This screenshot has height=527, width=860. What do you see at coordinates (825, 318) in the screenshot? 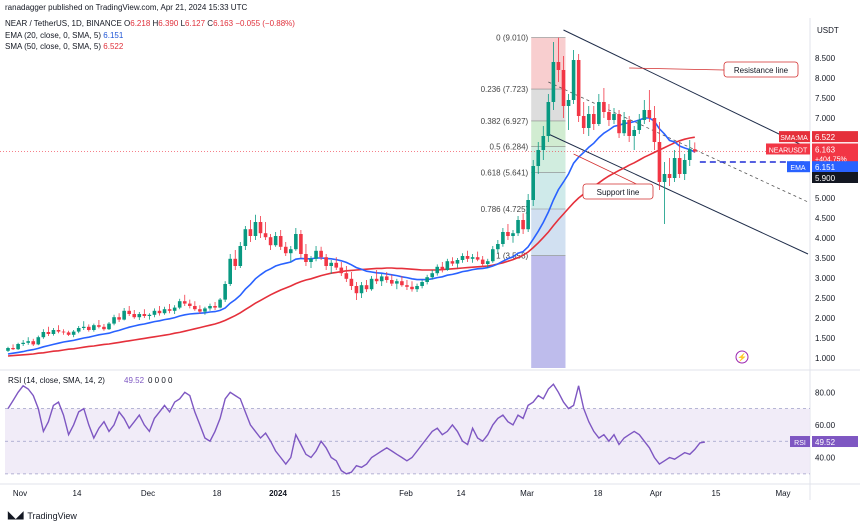
I see `price-tick-label: 2.000` at bounding box center [825, 318].